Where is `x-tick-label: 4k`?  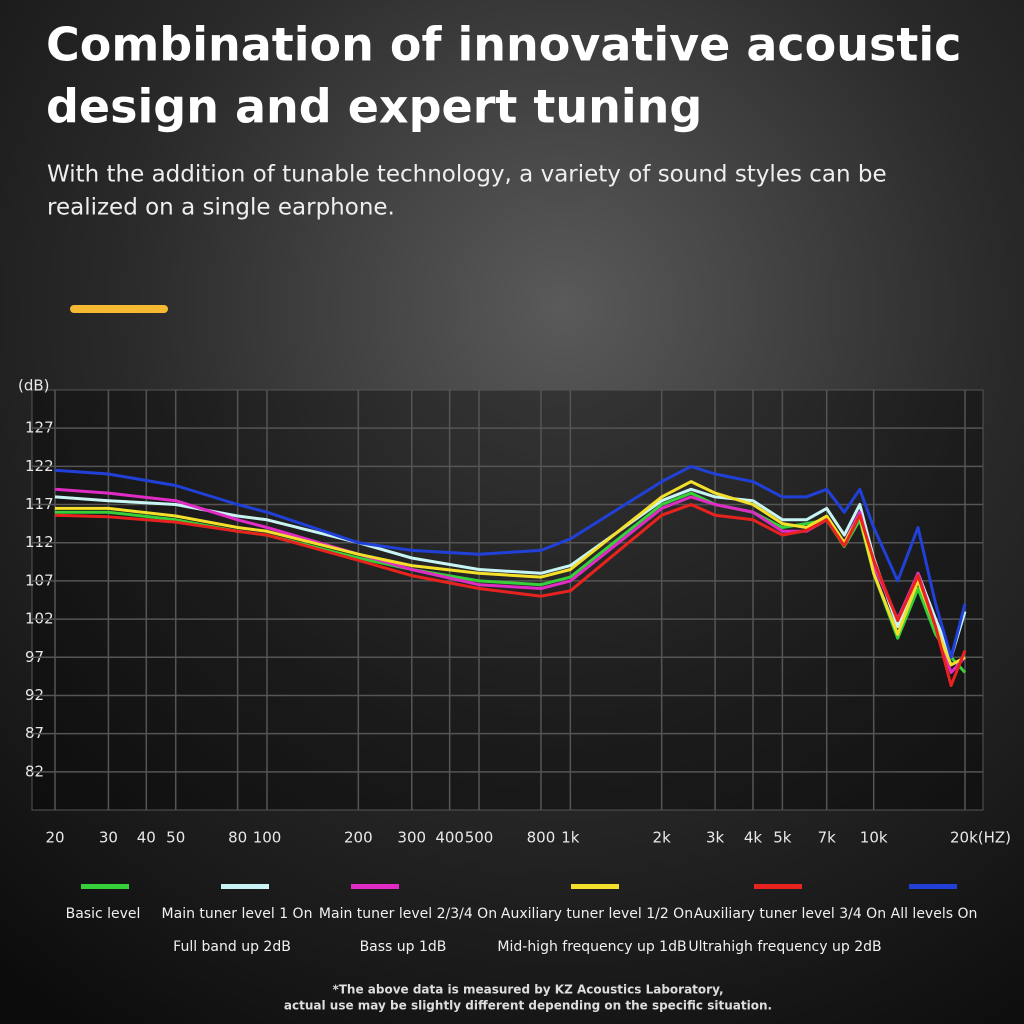 x-tick-label: 4k is located at coordinates (753, 838).